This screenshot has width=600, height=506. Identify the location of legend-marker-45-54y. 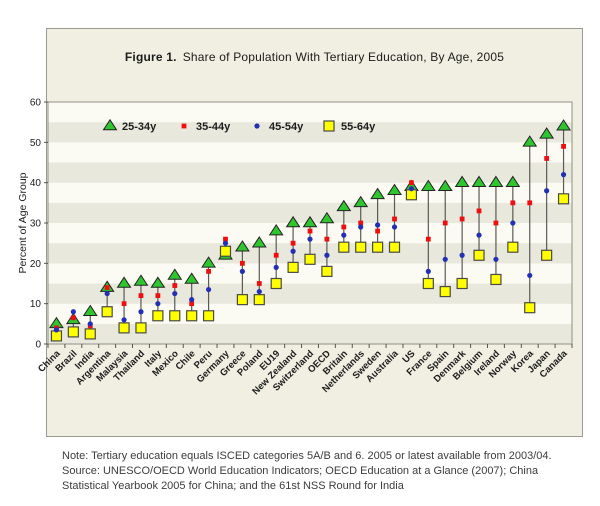
(257, 126).